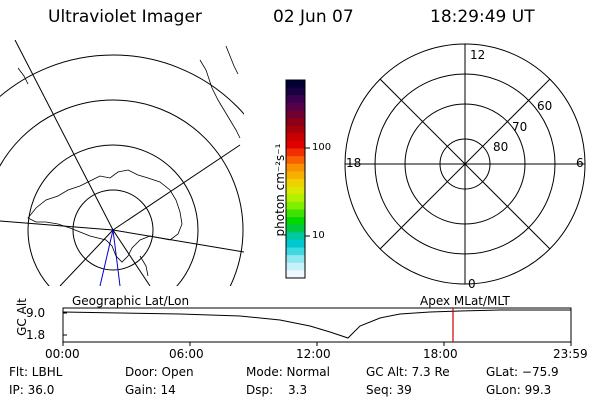 Image resolution: width=600 pixels, height=400 pixels. What do you see at coordinates (36, 335) in the screenshot?
I see `y-tick-1-8: 1.8` at bounding box center [36, 335].